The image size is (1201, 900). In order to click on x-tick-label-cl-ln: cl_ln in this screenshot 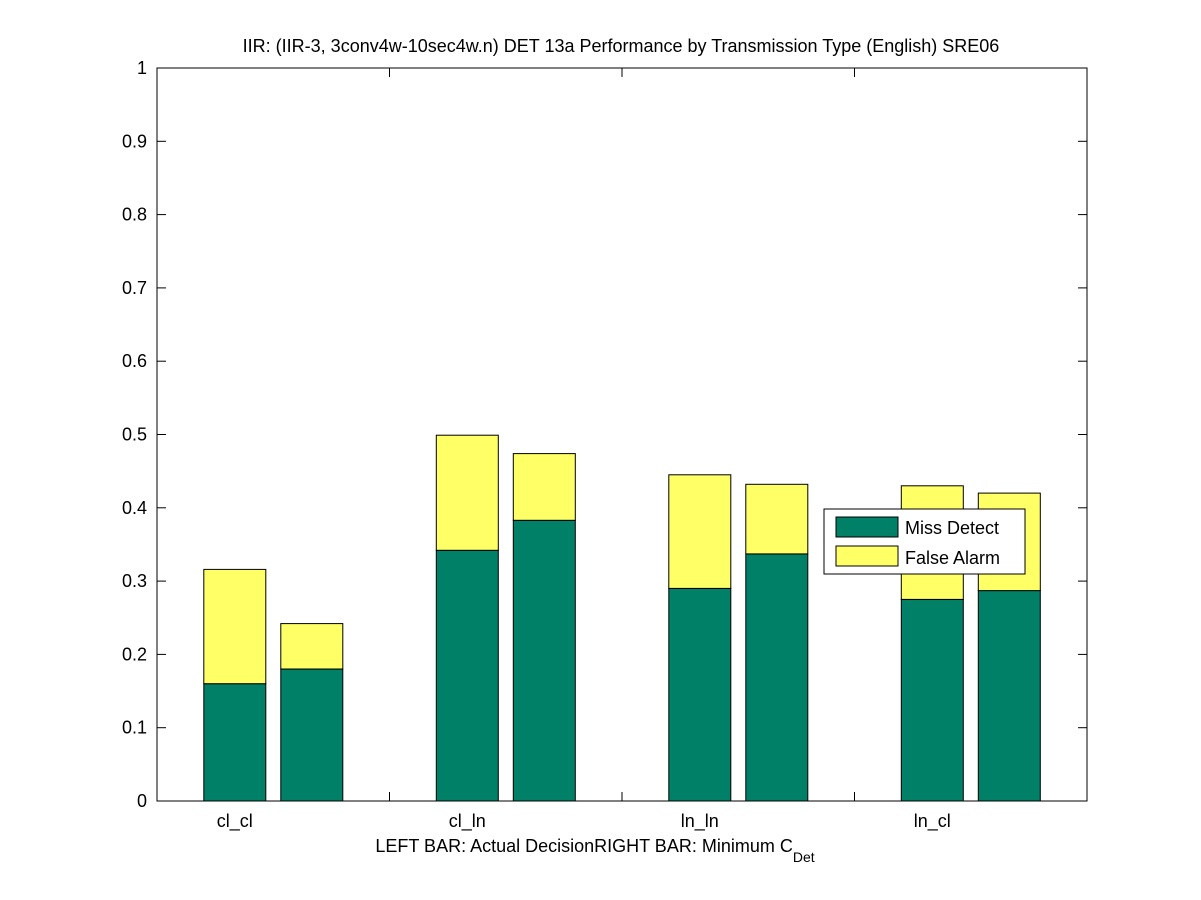, I will do `click(467, 821)`.